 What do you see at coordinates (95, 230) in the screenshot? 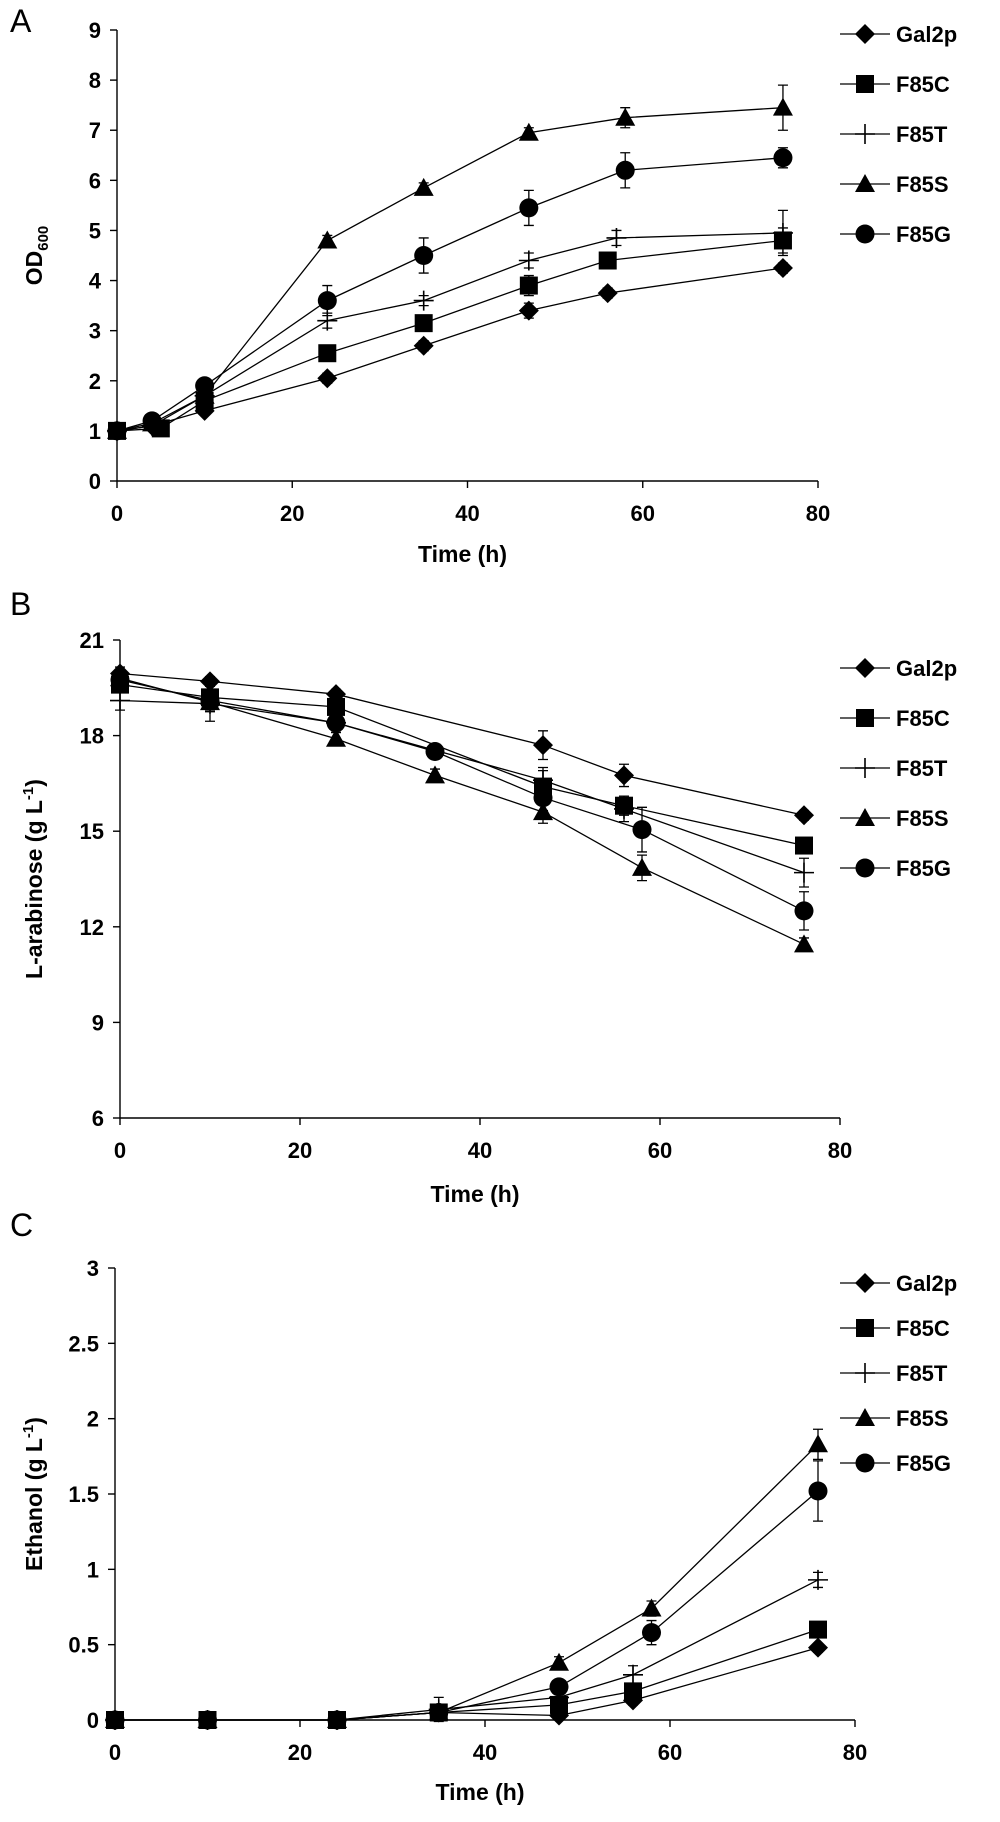
I see `y-tick-label: 5` at bounding box center [95, 230].